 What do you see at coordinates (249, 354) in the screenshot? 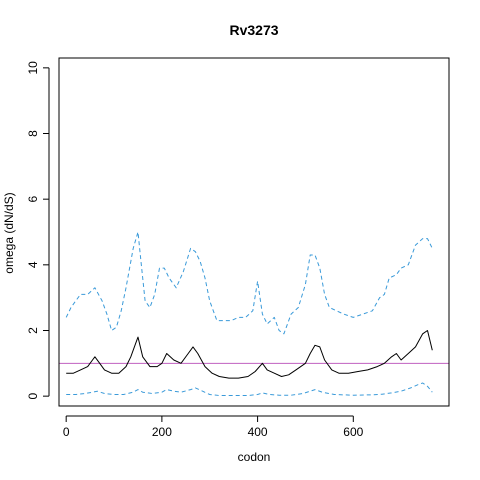
I see `series-line-mean` at bounding box center [249, 354].